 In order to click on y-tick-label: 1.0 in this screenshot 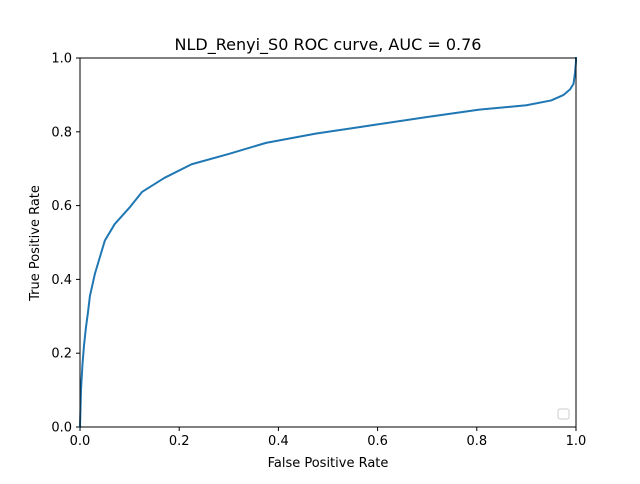, I will do `click(61, 59)`.